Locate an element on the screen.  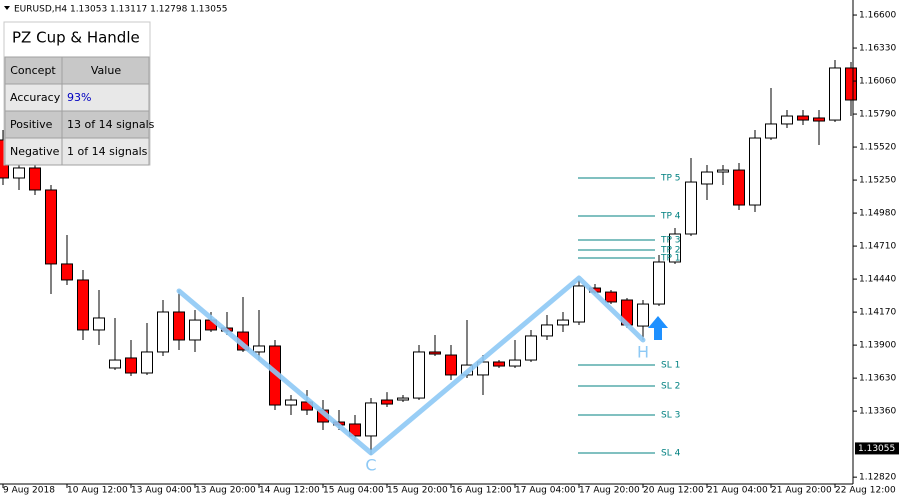
header-arrow is located at coordinates (7, 8).